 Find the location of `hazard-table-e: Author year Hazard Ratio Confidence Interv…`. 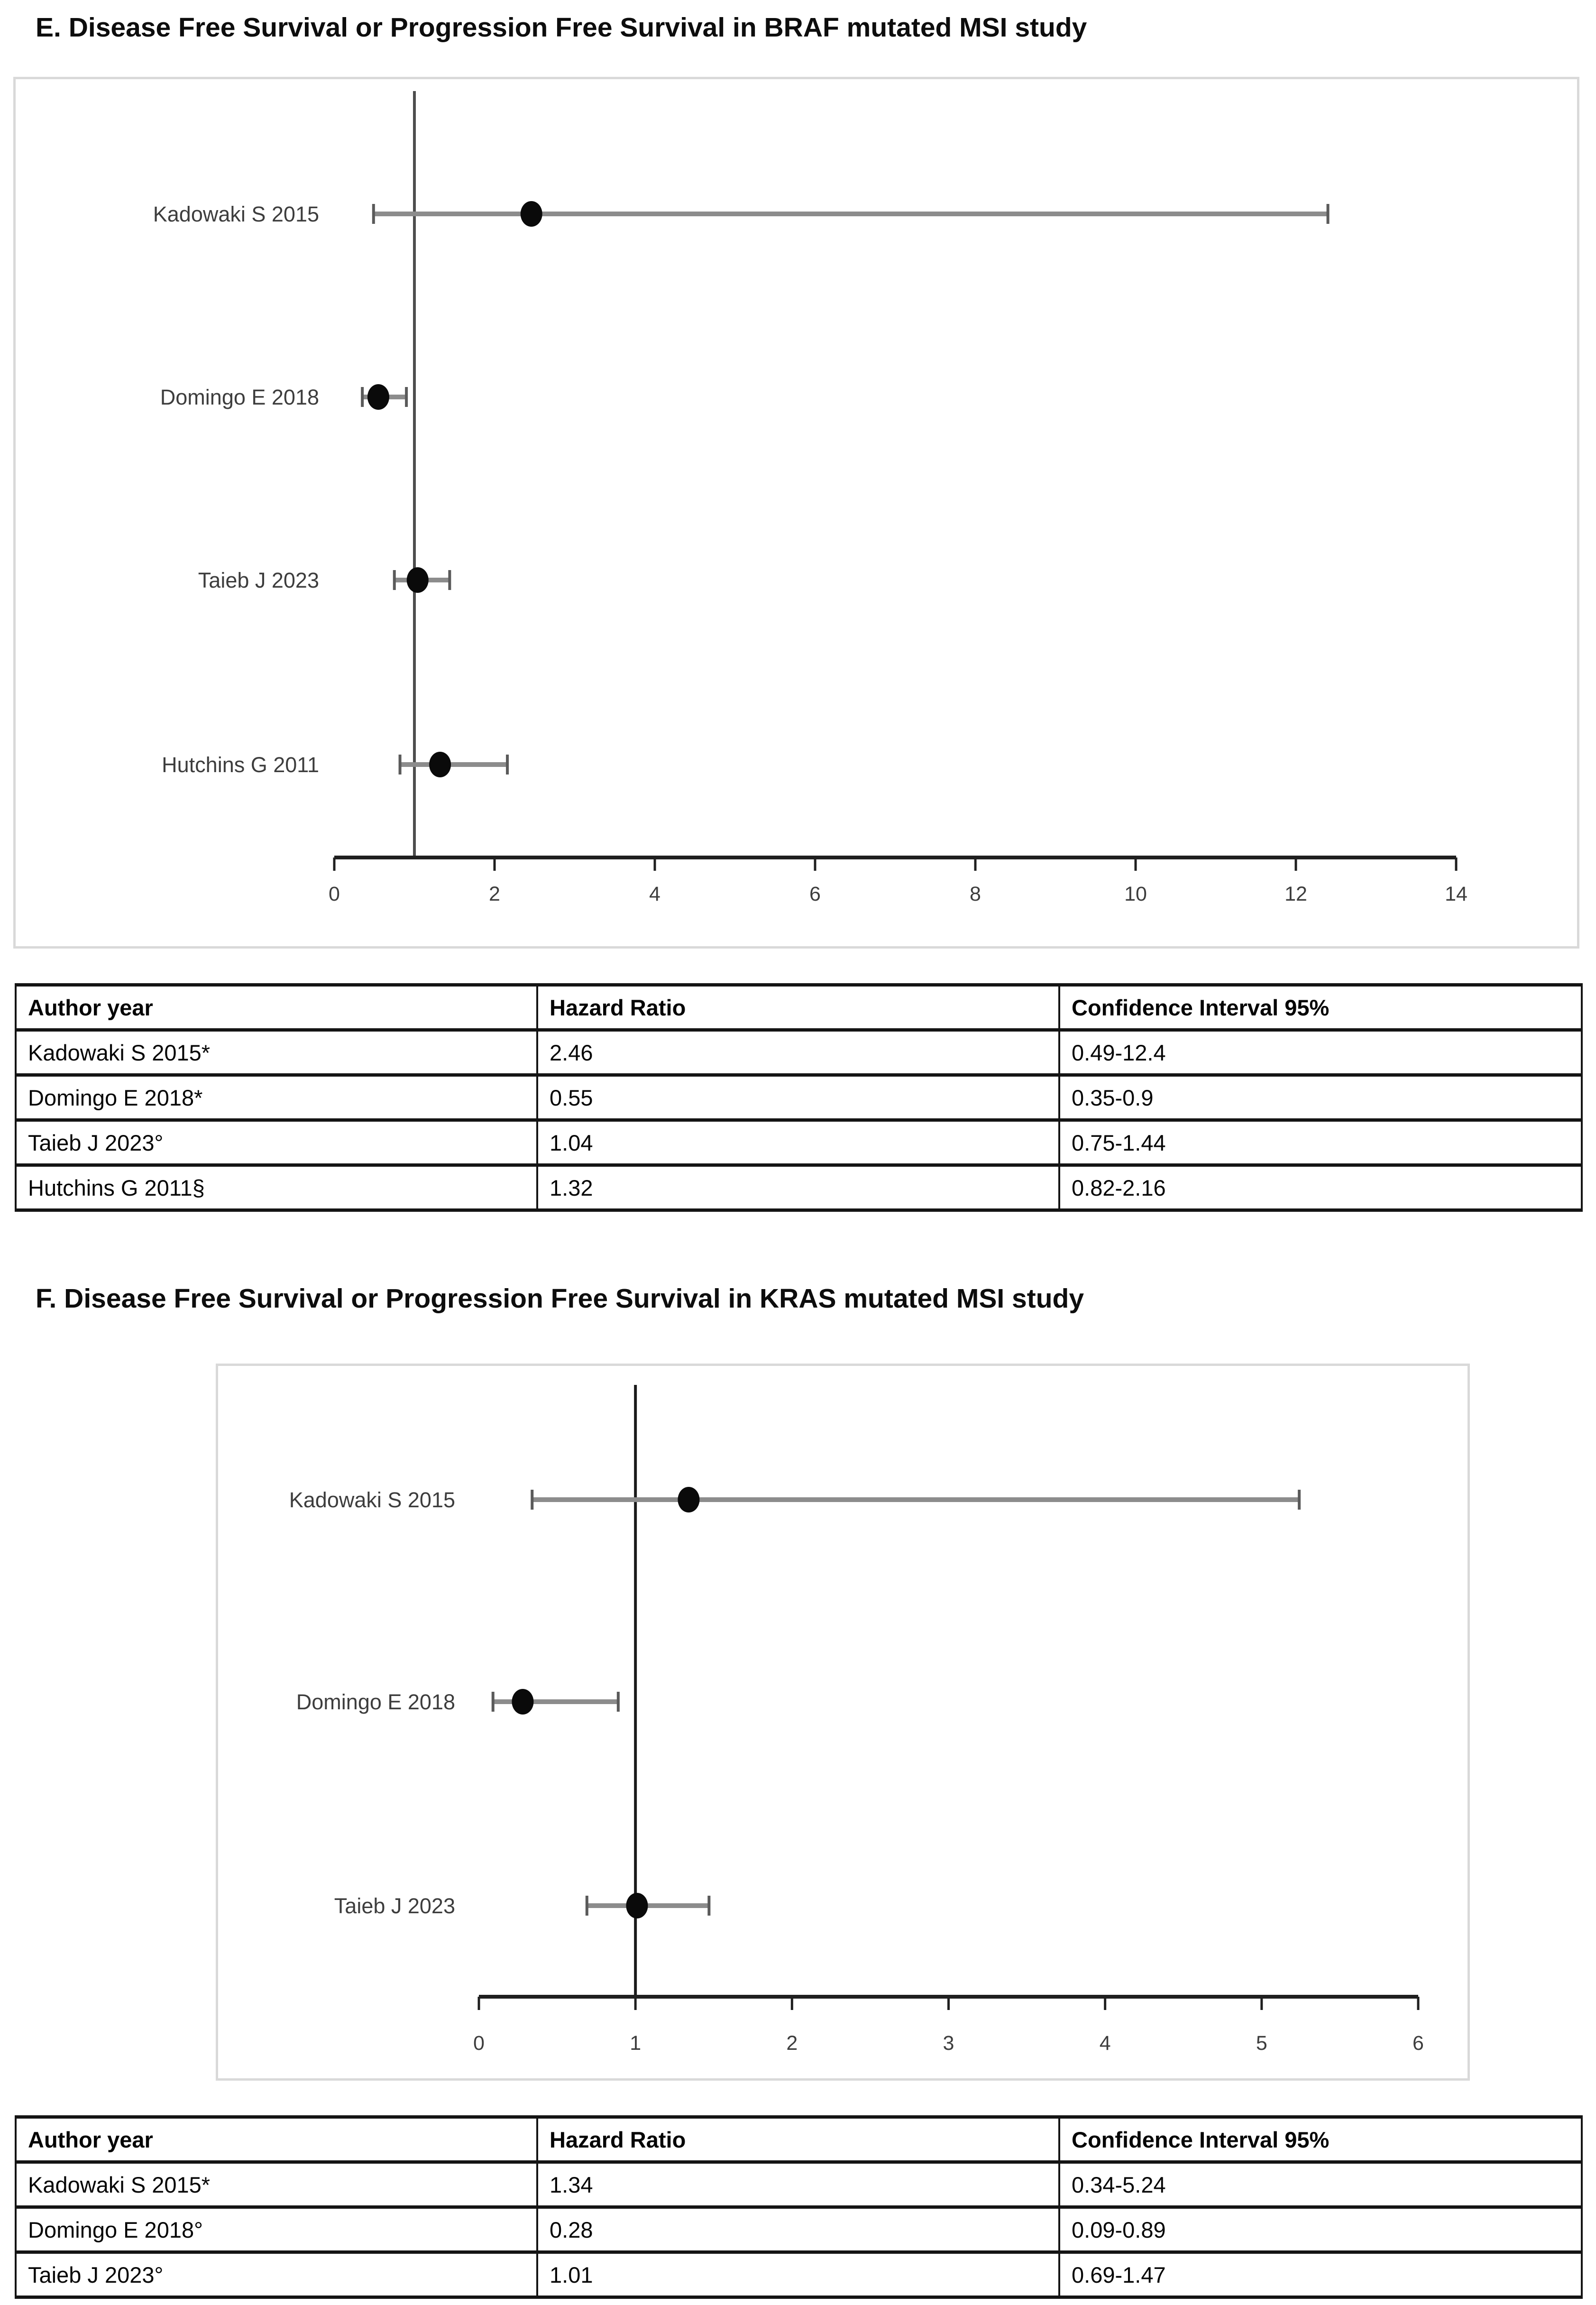

hazard-table-e: Author year Hazard Ratio Confidence Interv… is located at coordinates (799, 1097).